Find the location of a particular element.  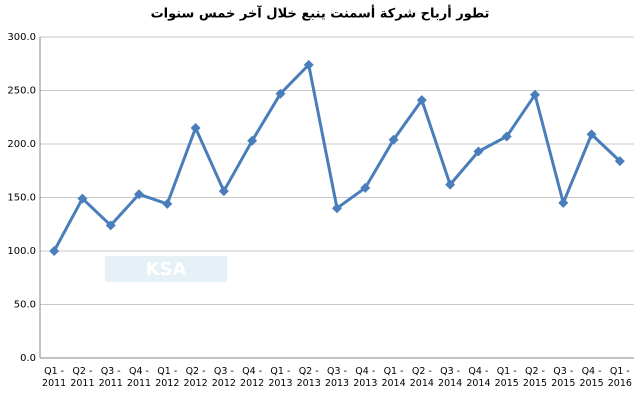

x-tick-label: Q1 - 2013 is located at coordinates (280, 377).